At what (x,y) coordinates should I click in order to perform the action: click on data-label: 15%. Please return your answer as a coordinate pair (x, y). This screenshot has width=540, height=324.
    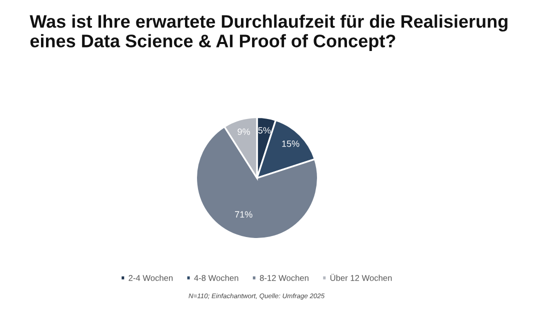
    Looking at the image, I should click on (291, 143).